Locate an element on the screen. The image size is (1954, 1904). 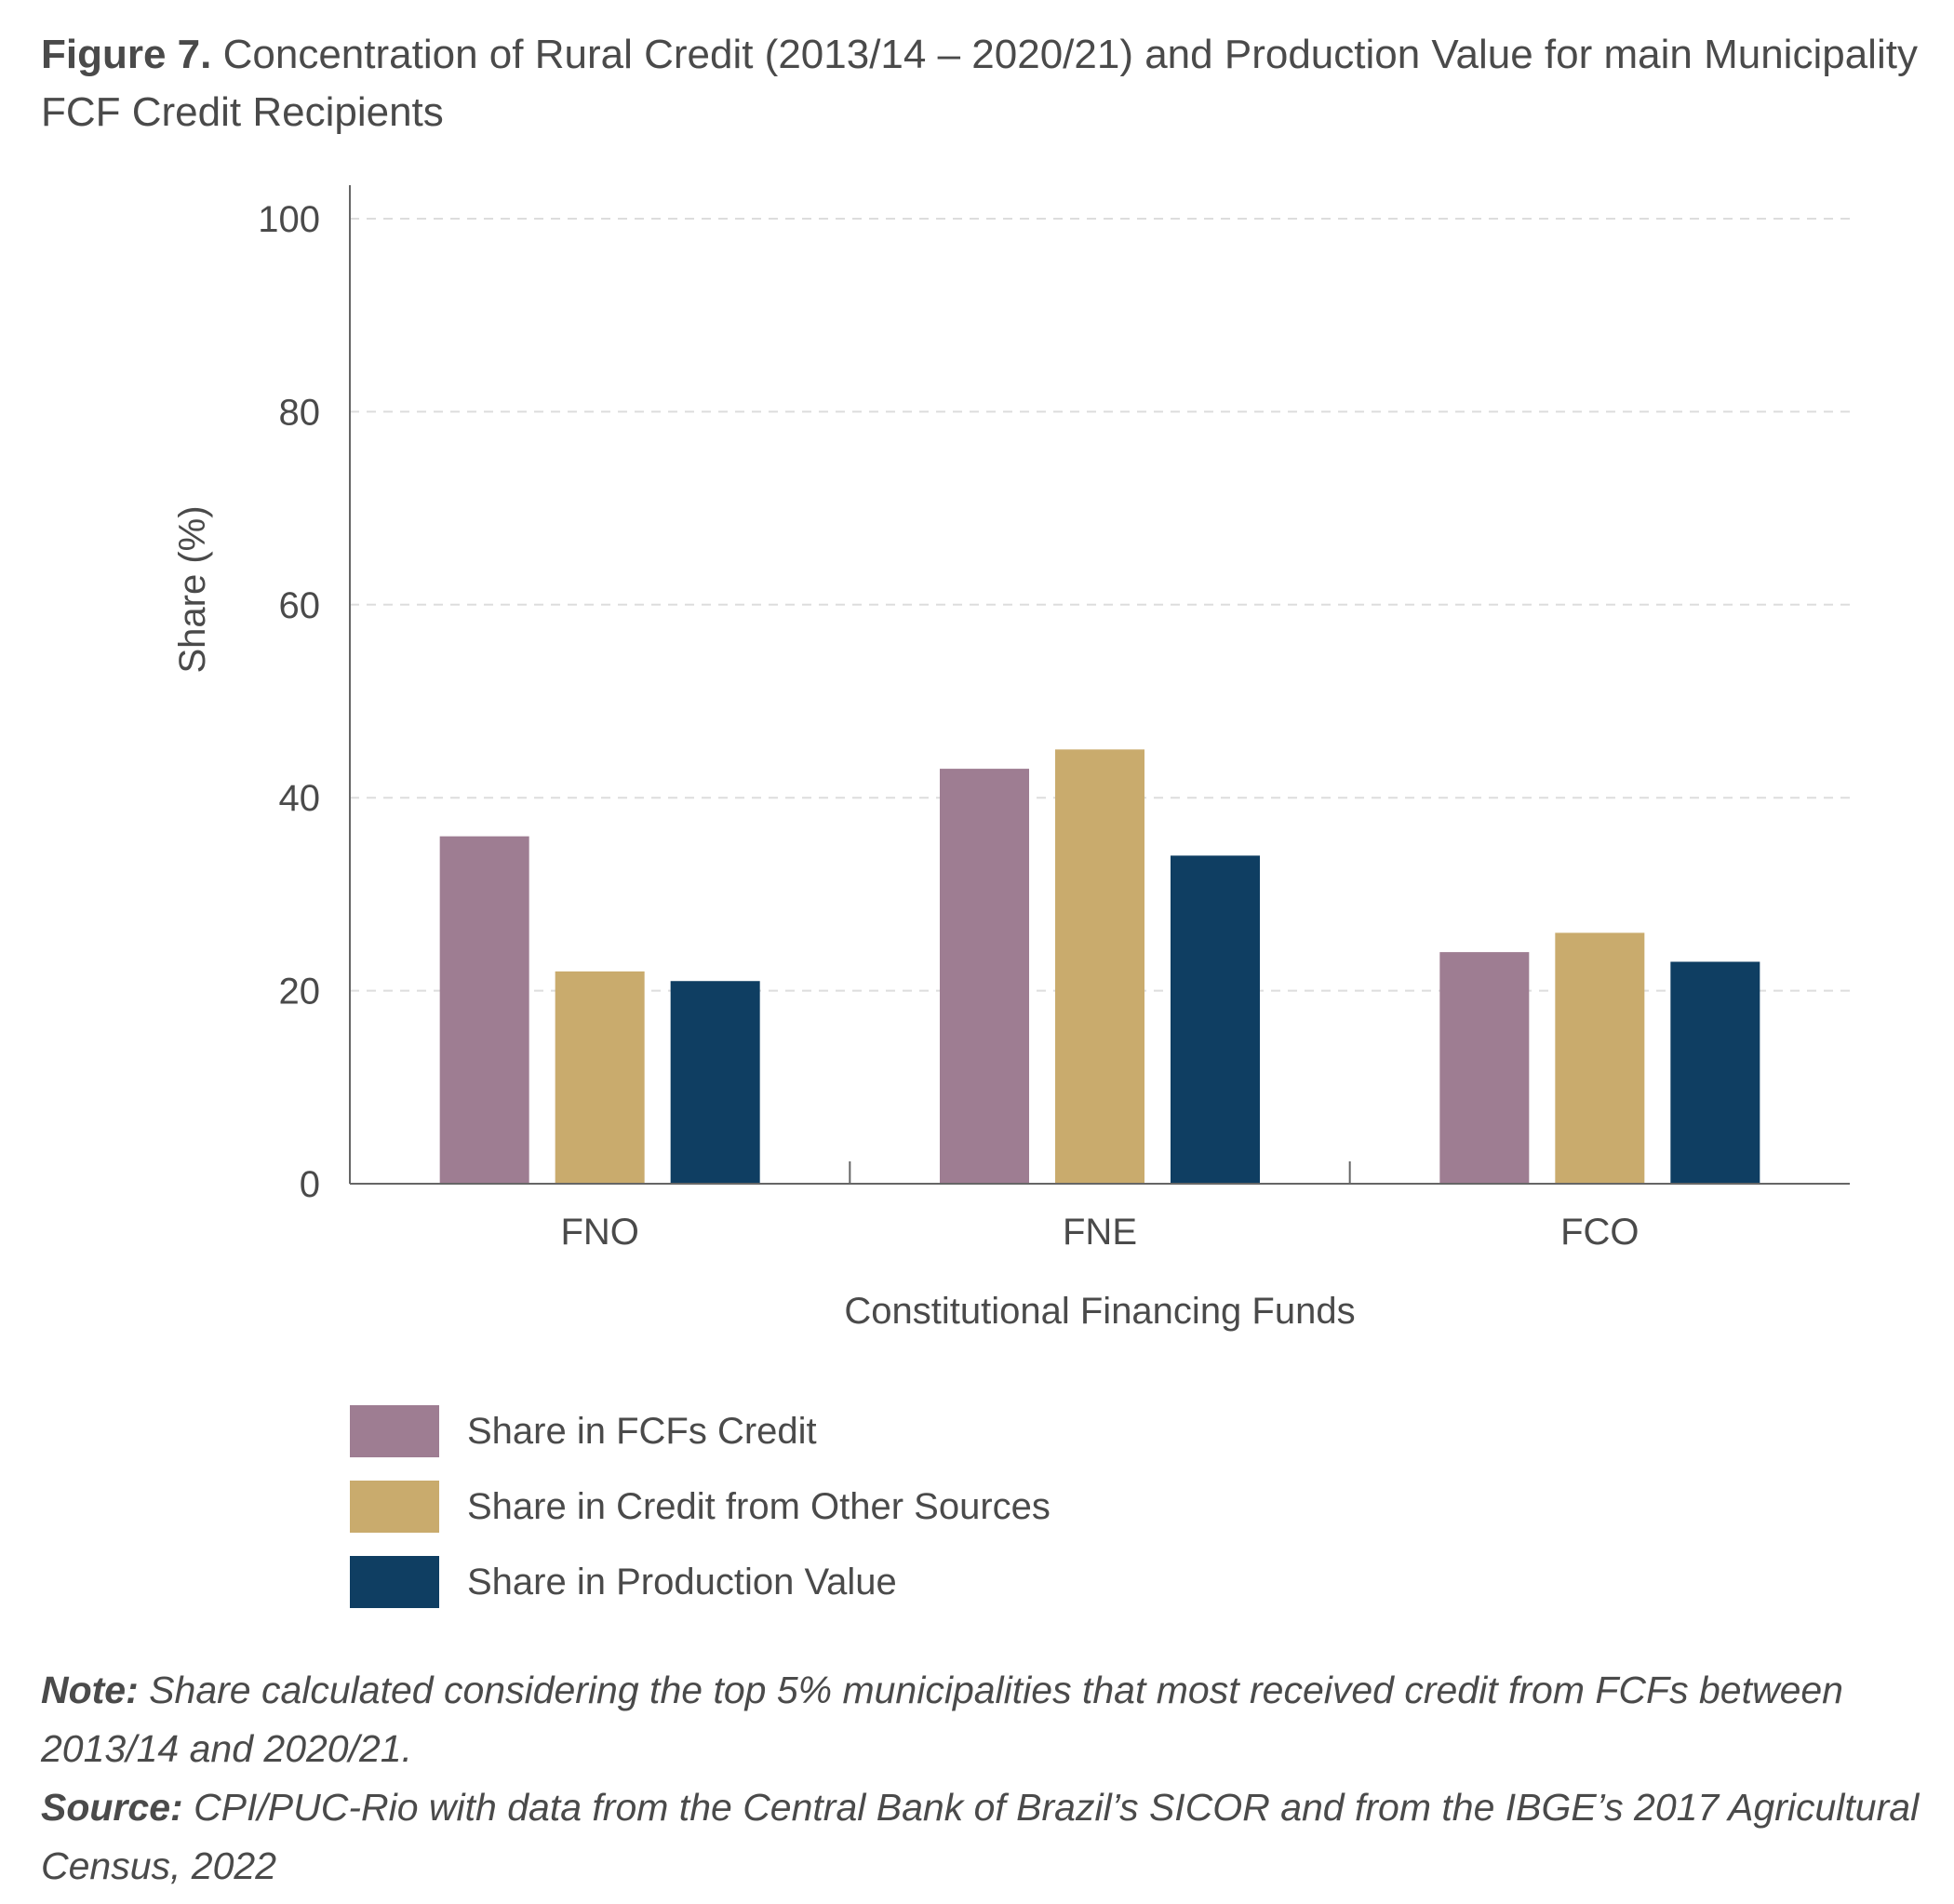
legend-item-fcf-credit: Share in FCFs Credit is located at coordinates (700, 1431).